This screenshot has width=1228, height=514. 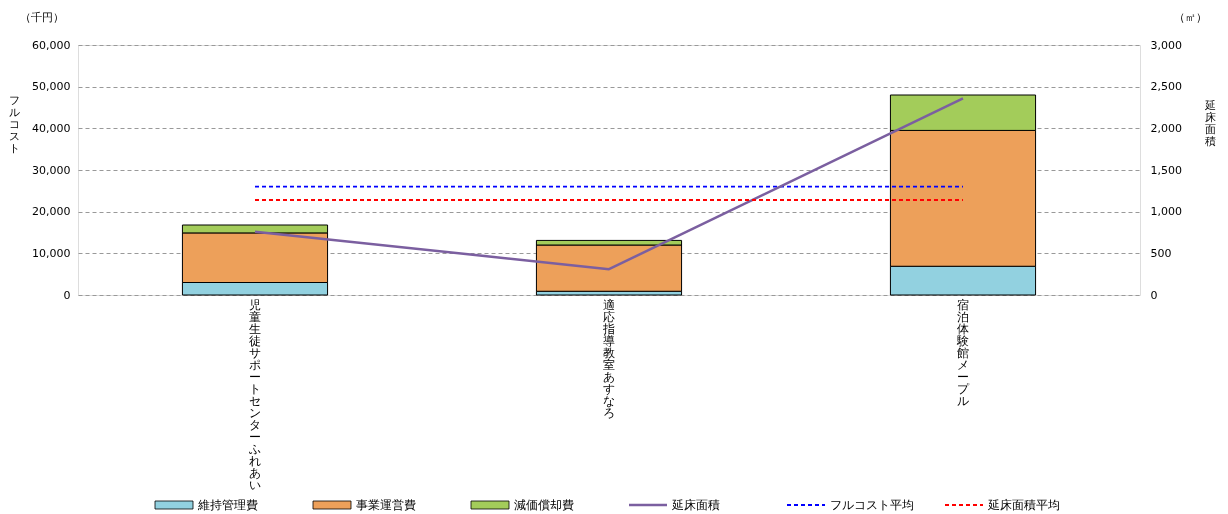 What do you see at coordinates (1166, 212) in the screenshot?
I see `y2-tick-label: 1,000` at bounding box center [1166, 212].